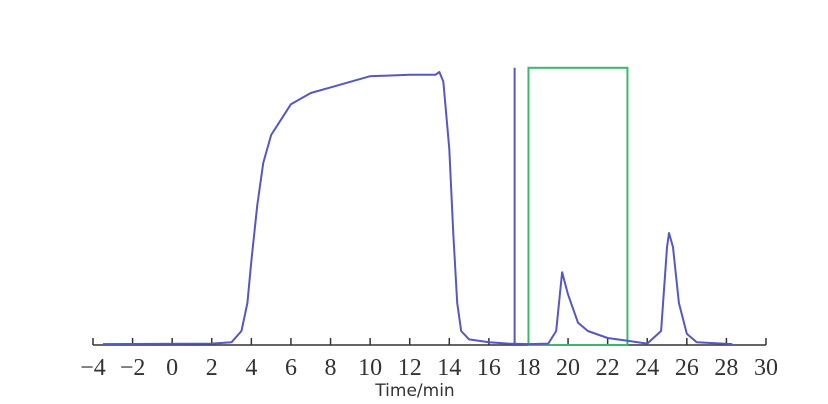  I want to click on x-axis-label: Time/min, so click(414, 391).